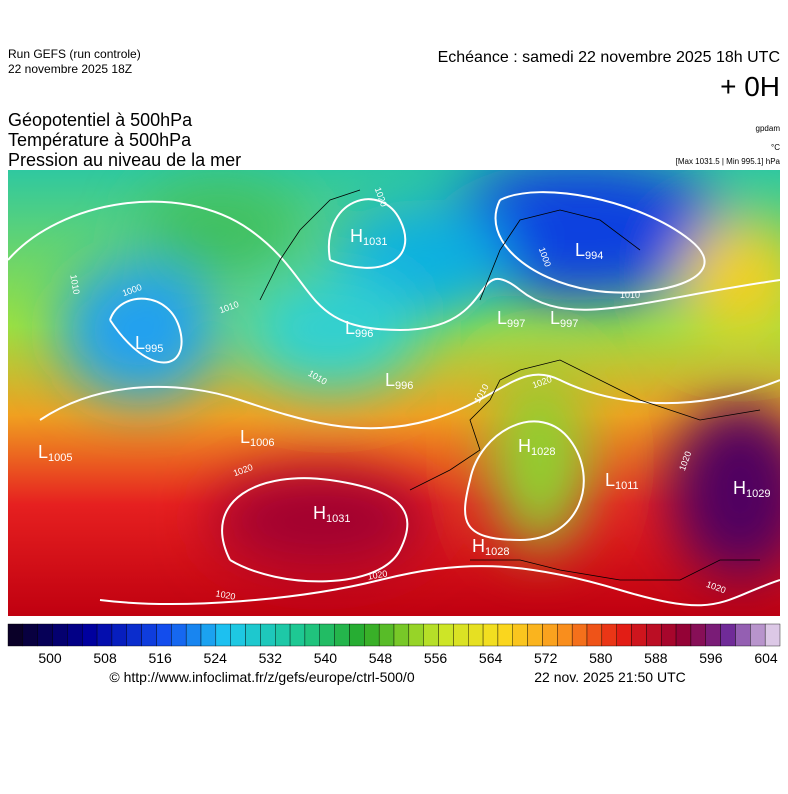 Image resolution: width=788 pixels, height=794 pixels. I want to click on pressure-center: L1011, so click(622, 481).